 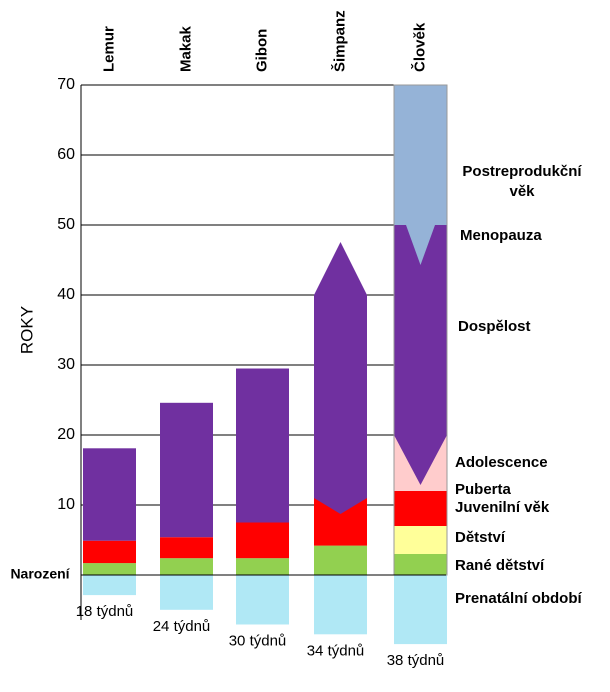 What do you see at coordinates (501, 235) in the screenshot?
I see `annotation: Menopauza` at bounding box center [501, 235].